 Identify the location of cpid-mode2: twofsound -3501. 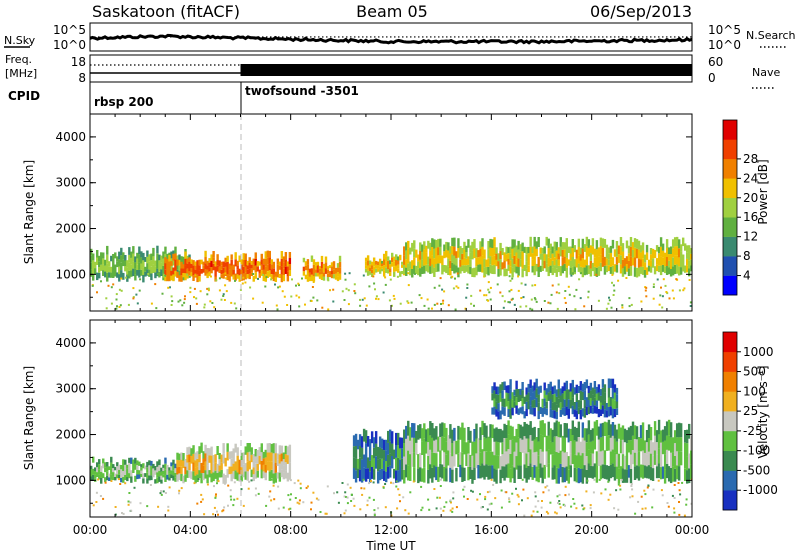
(302, 91).